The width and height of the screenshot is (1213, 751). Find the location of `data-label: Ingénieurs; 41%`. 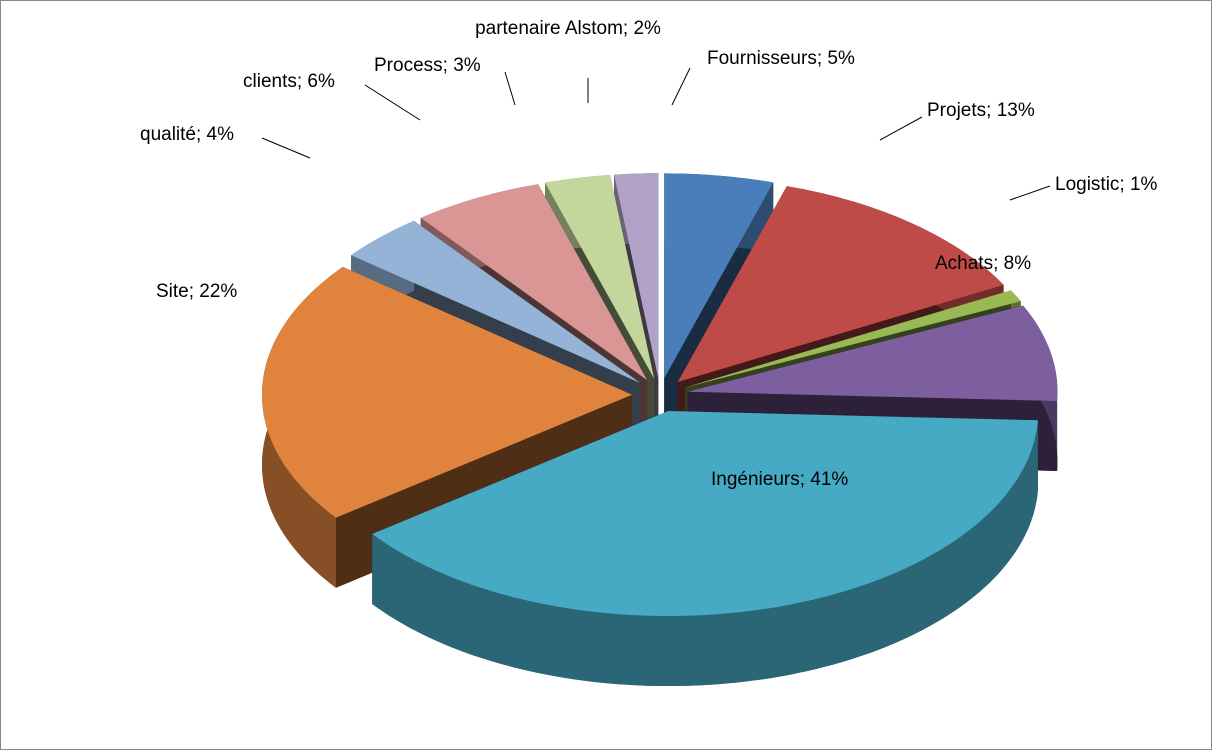

data-label: Ingénieurs; 41% is located at coordinates (780, 479).